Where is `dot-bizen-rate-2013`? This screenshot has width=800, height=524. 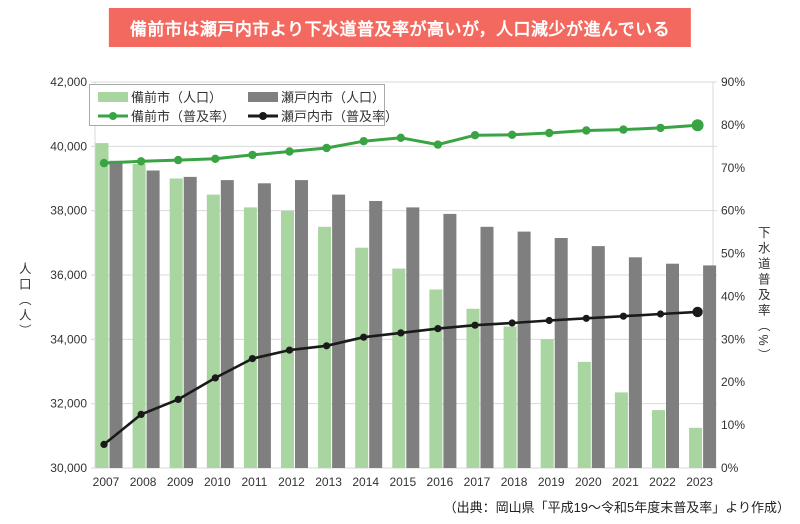
dot-bizen-rate-2013 is located at coordinates (326, 148).